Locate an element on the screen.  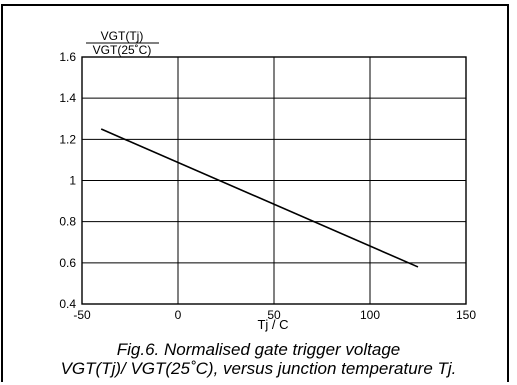
y-tick-label: 1 is located at coordinates (72, 181).